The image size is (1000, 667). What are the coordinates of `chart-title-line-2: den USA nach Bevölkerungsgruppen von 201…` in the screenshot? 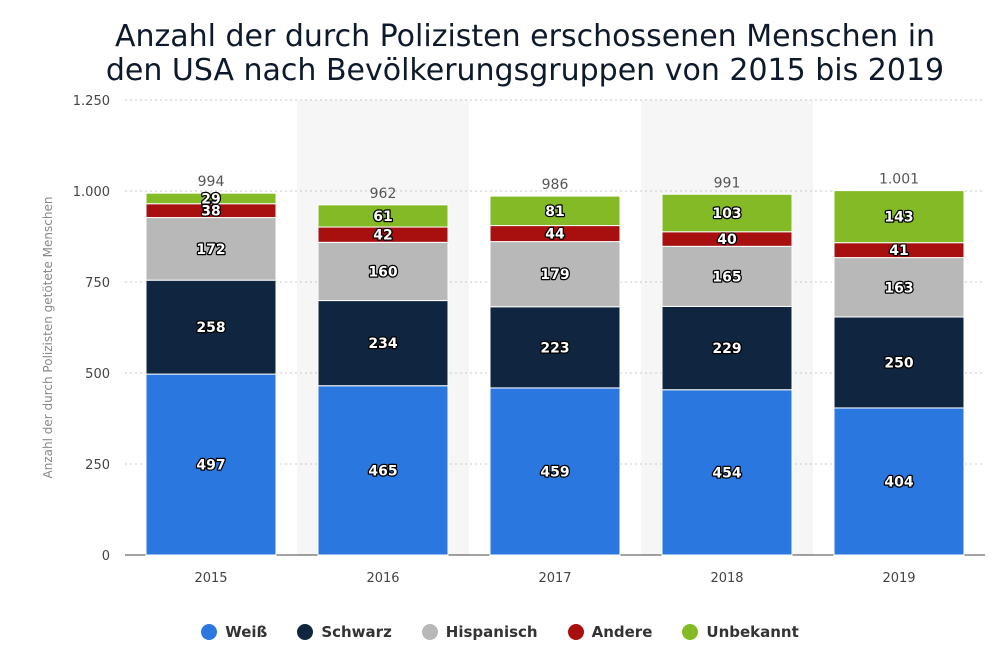 It's located at (525, 70).